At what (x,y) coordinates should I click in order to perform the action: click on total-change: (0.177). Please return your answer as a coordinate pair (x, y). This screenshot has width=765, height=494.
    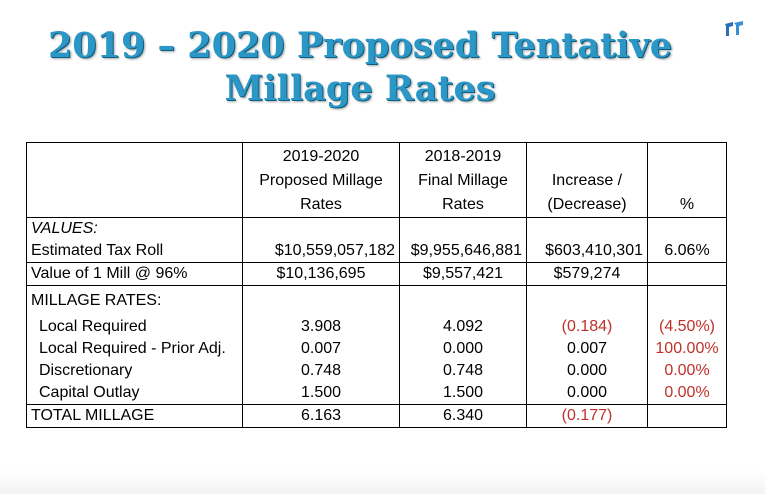
    Looking at the image, I should click on (587, 415).